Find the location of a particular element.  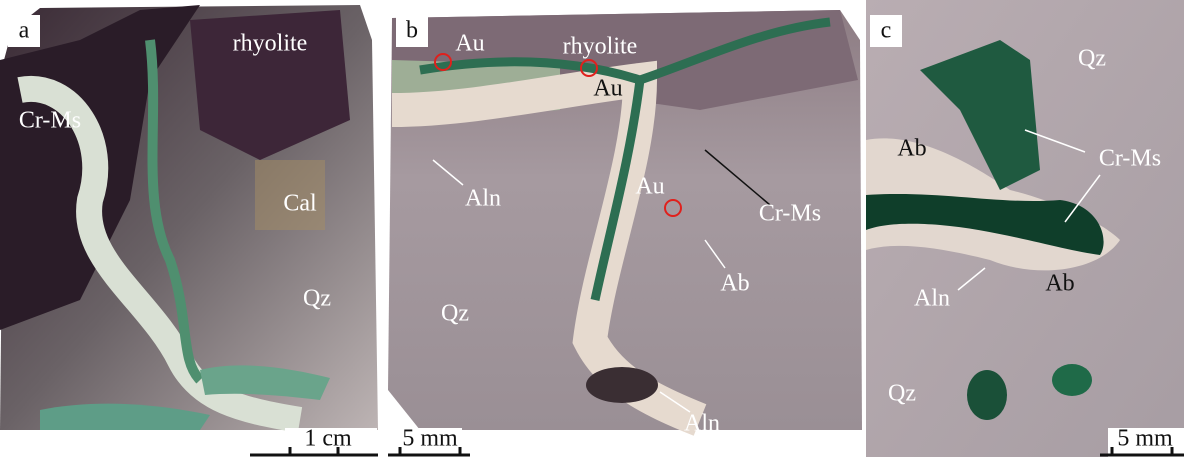

calcite is located at coordinates (290, 195).